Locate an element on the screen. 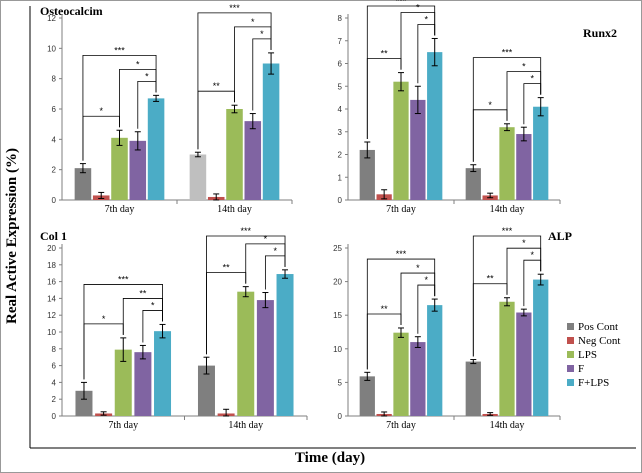 The width and height of the screenshot is (642, 473). y-axis-title: Real Active Expression (%) is located at coordinates (12, 236).